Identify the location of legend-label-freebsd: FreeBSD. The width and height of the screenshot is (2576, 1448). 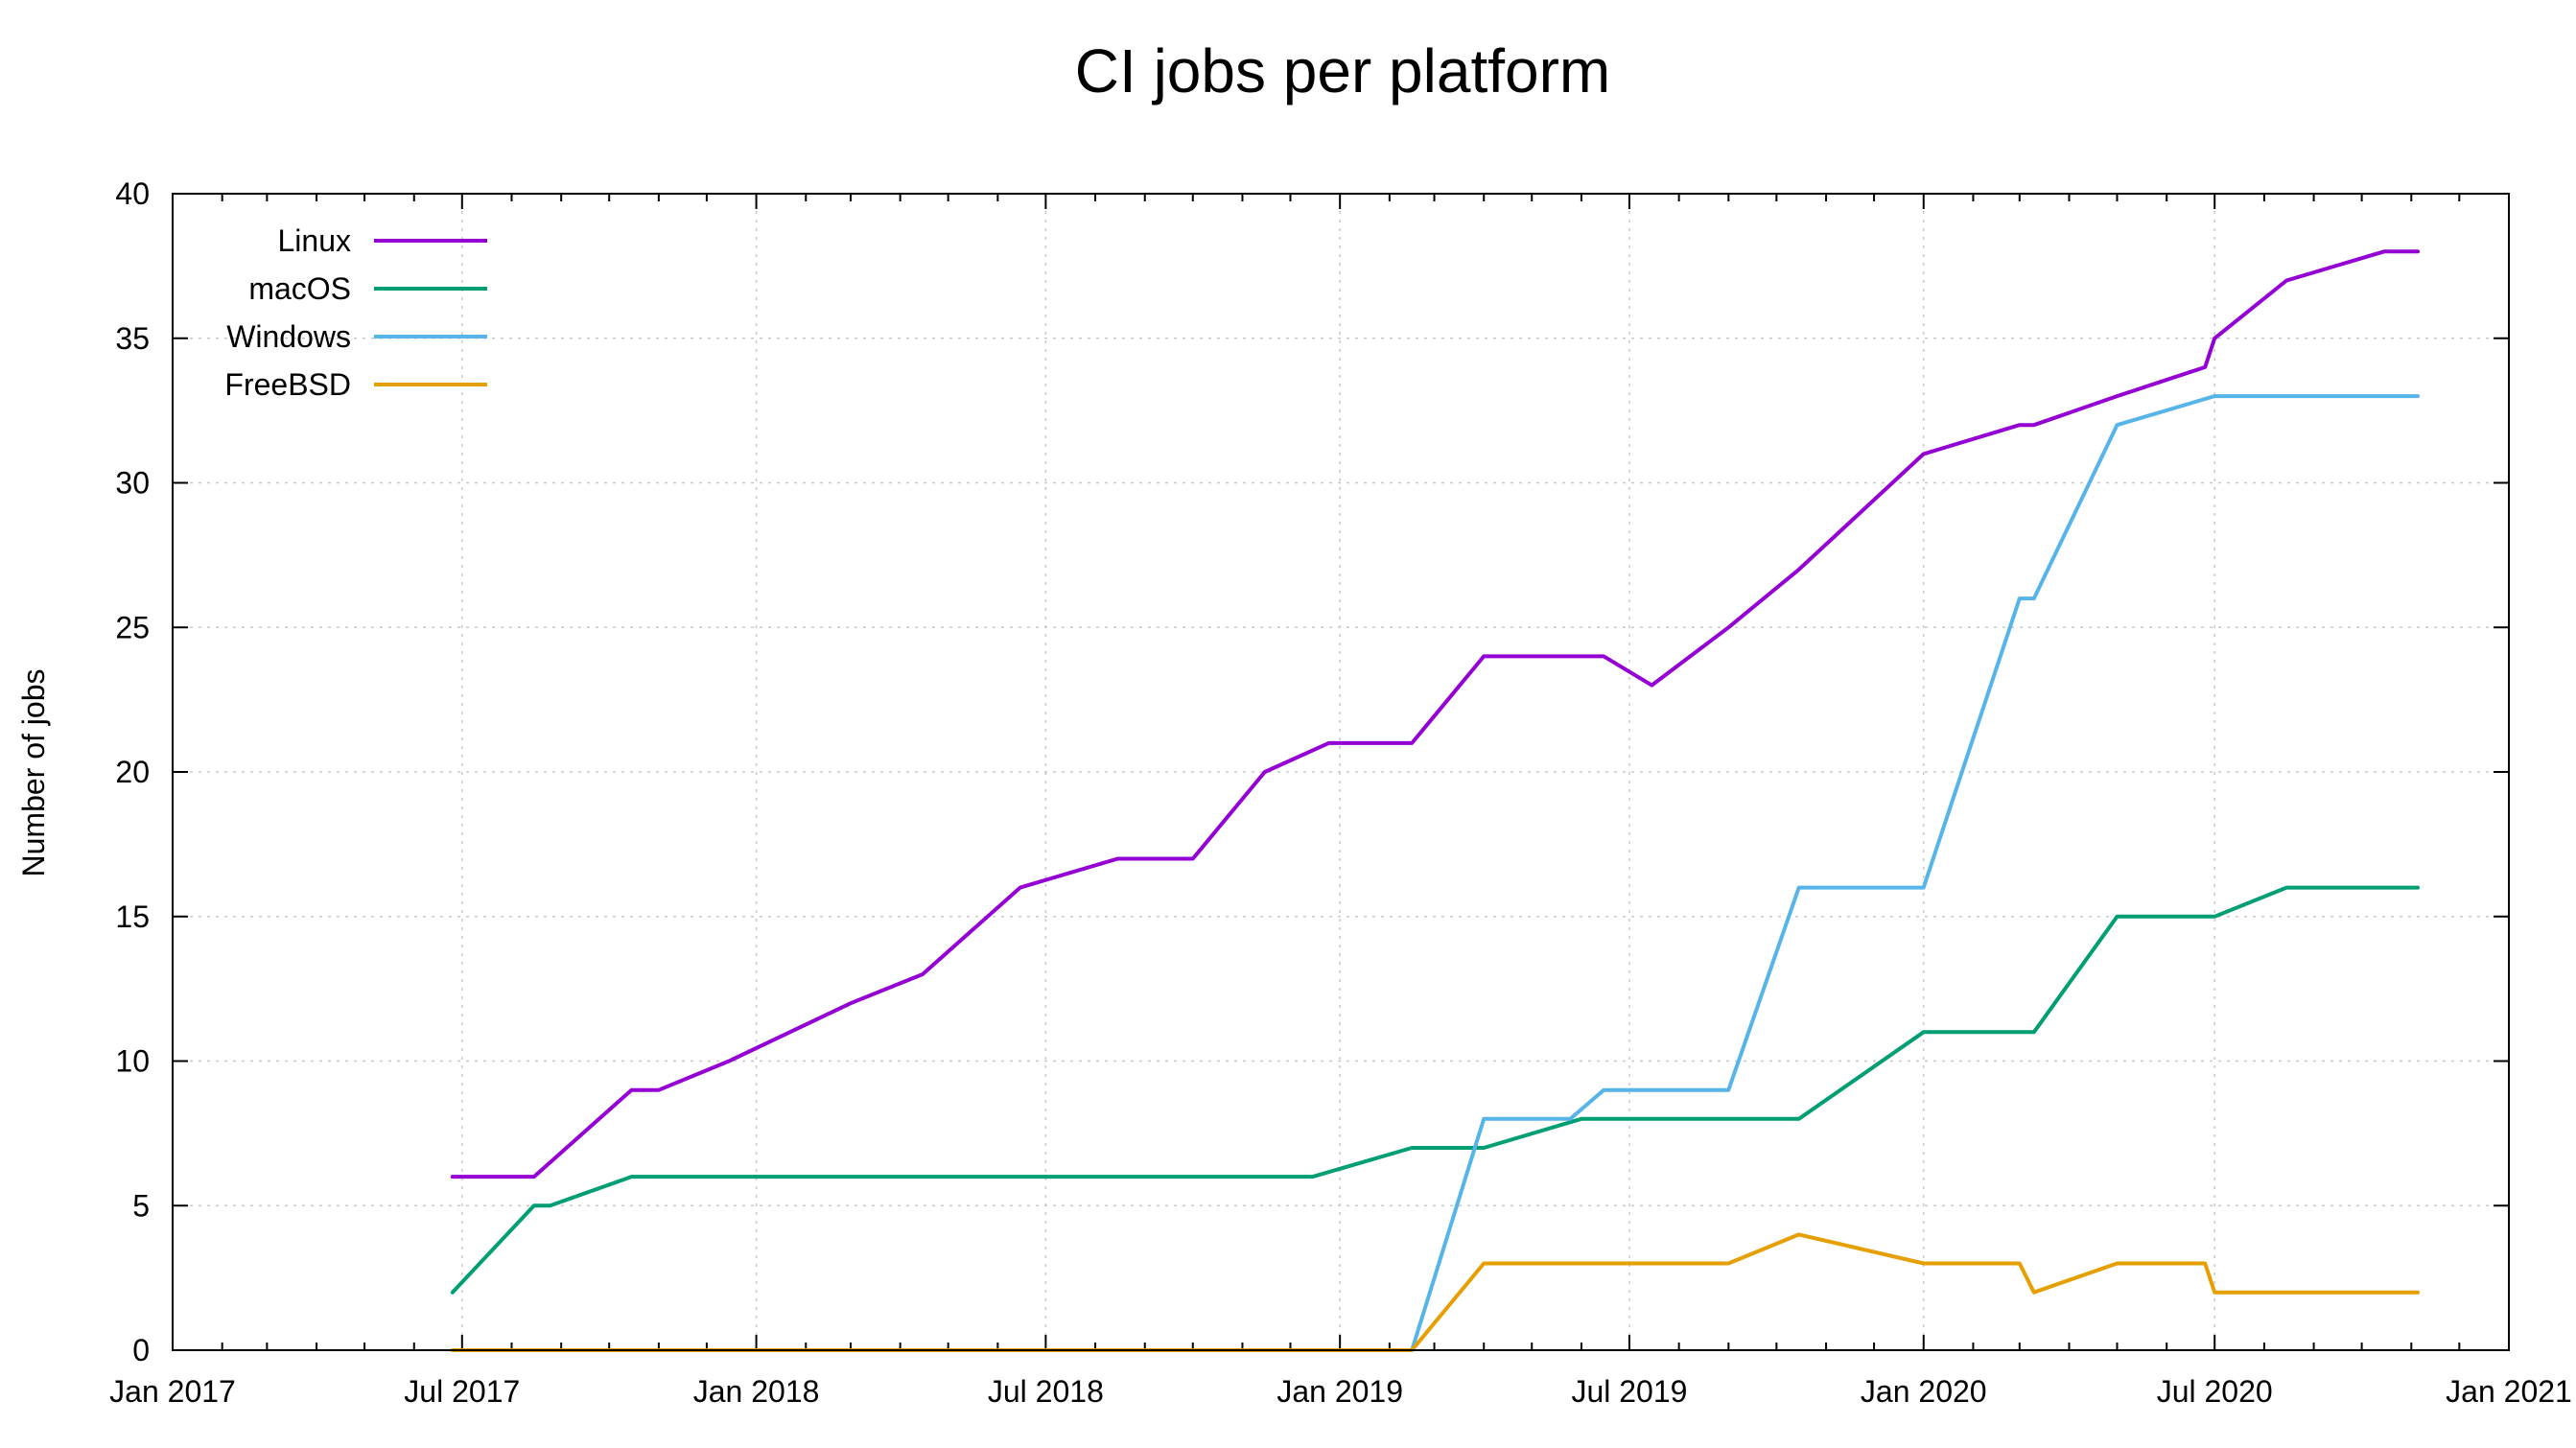
(287, 384).